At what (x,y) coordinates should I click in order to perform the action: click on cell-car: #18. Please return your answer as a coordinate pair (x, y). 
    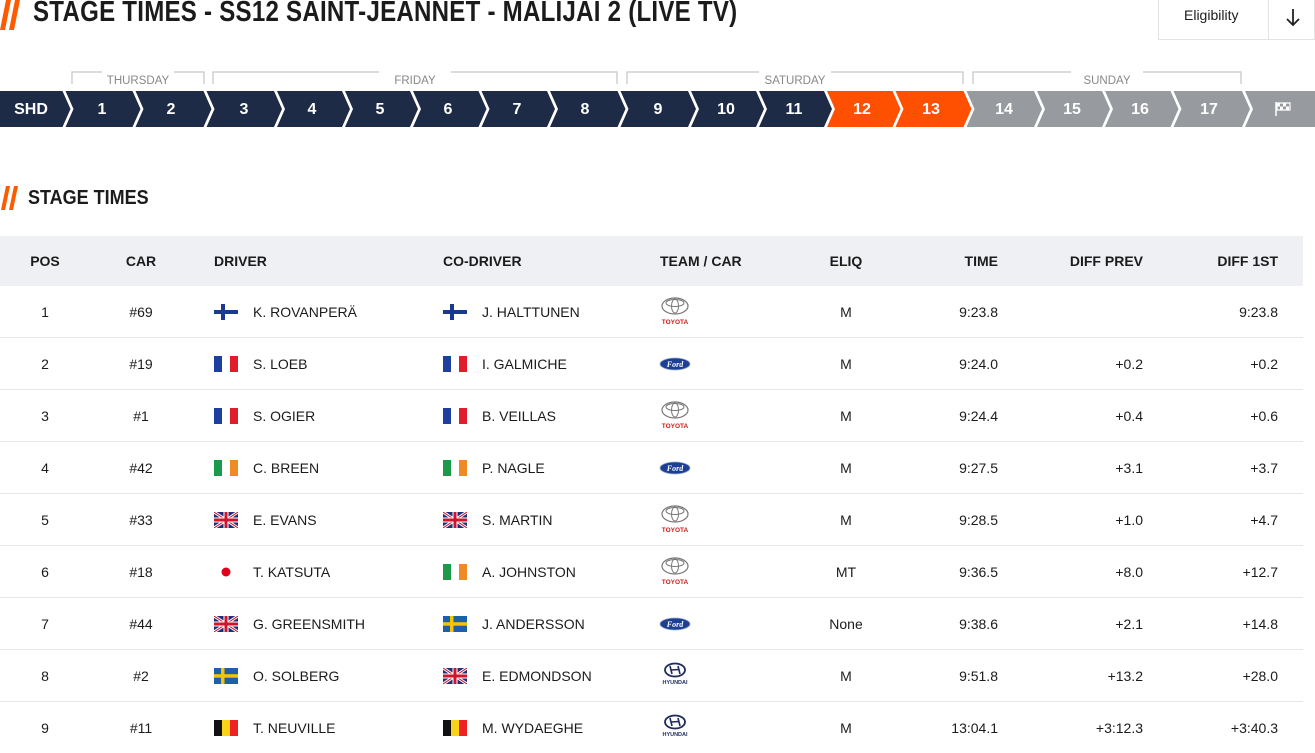
    Looking at the image, I should click on (141, 572).